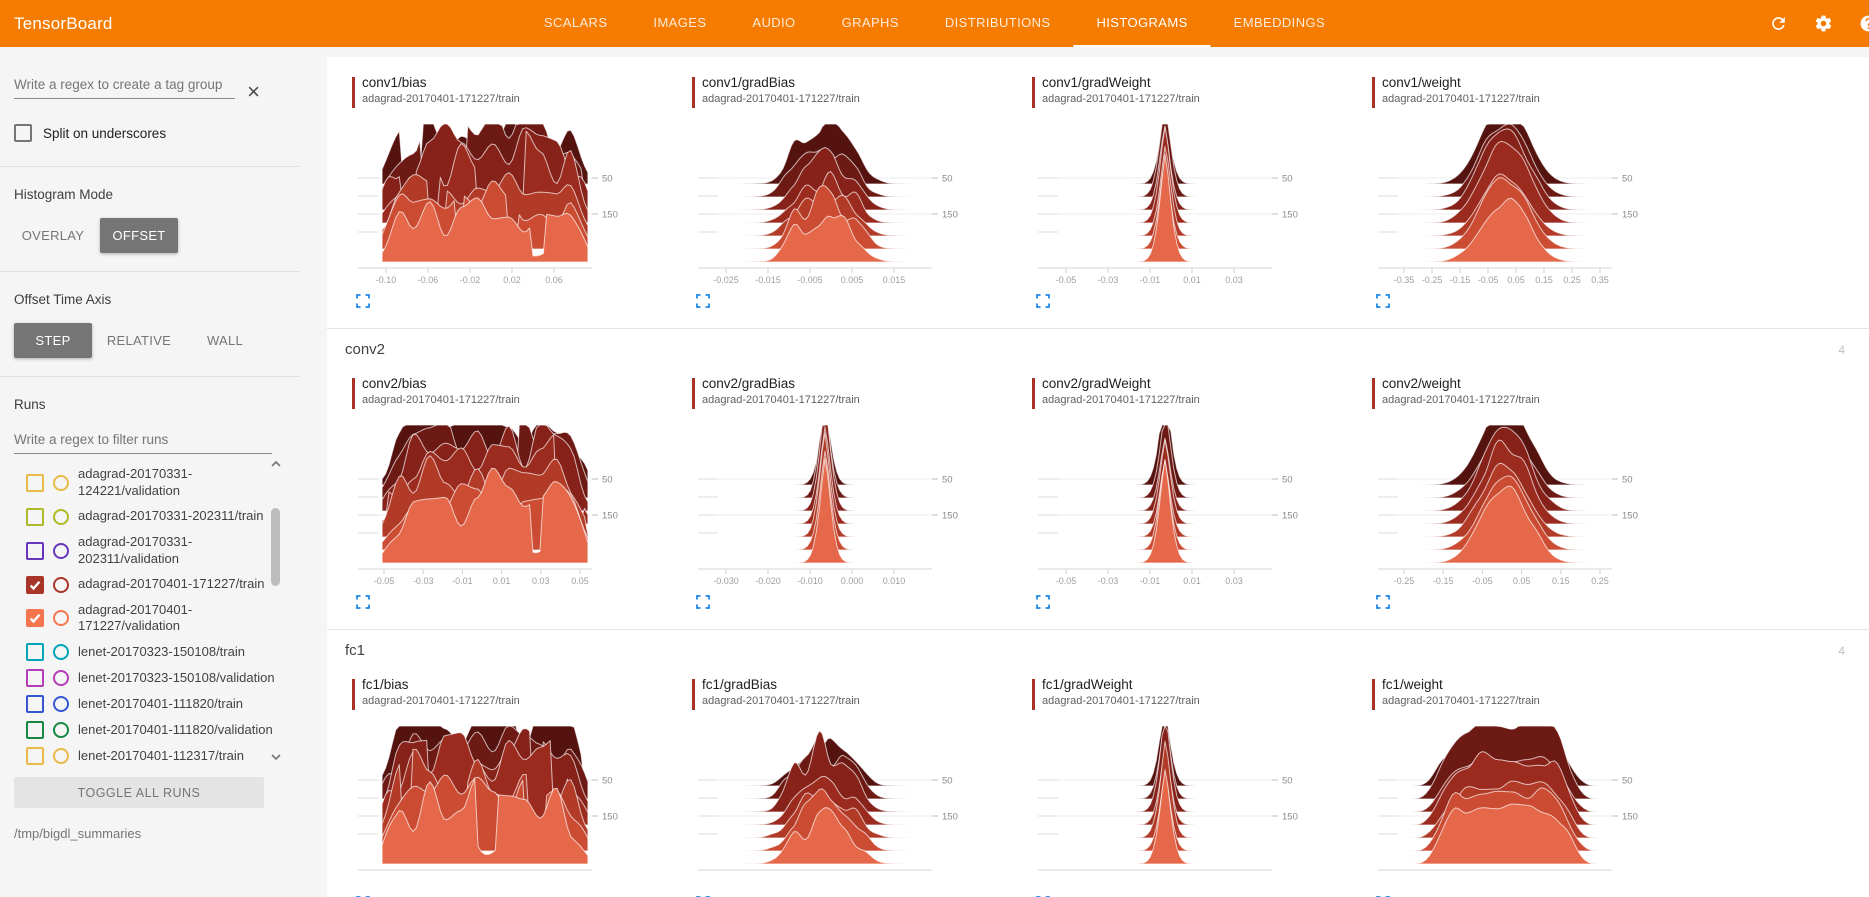 This screenshot has width=1869, height=897. Describe the element at coordinates (156, 551) in the screenshot. I see `run-item: adagrad-20170331-202311/validation` at that location.